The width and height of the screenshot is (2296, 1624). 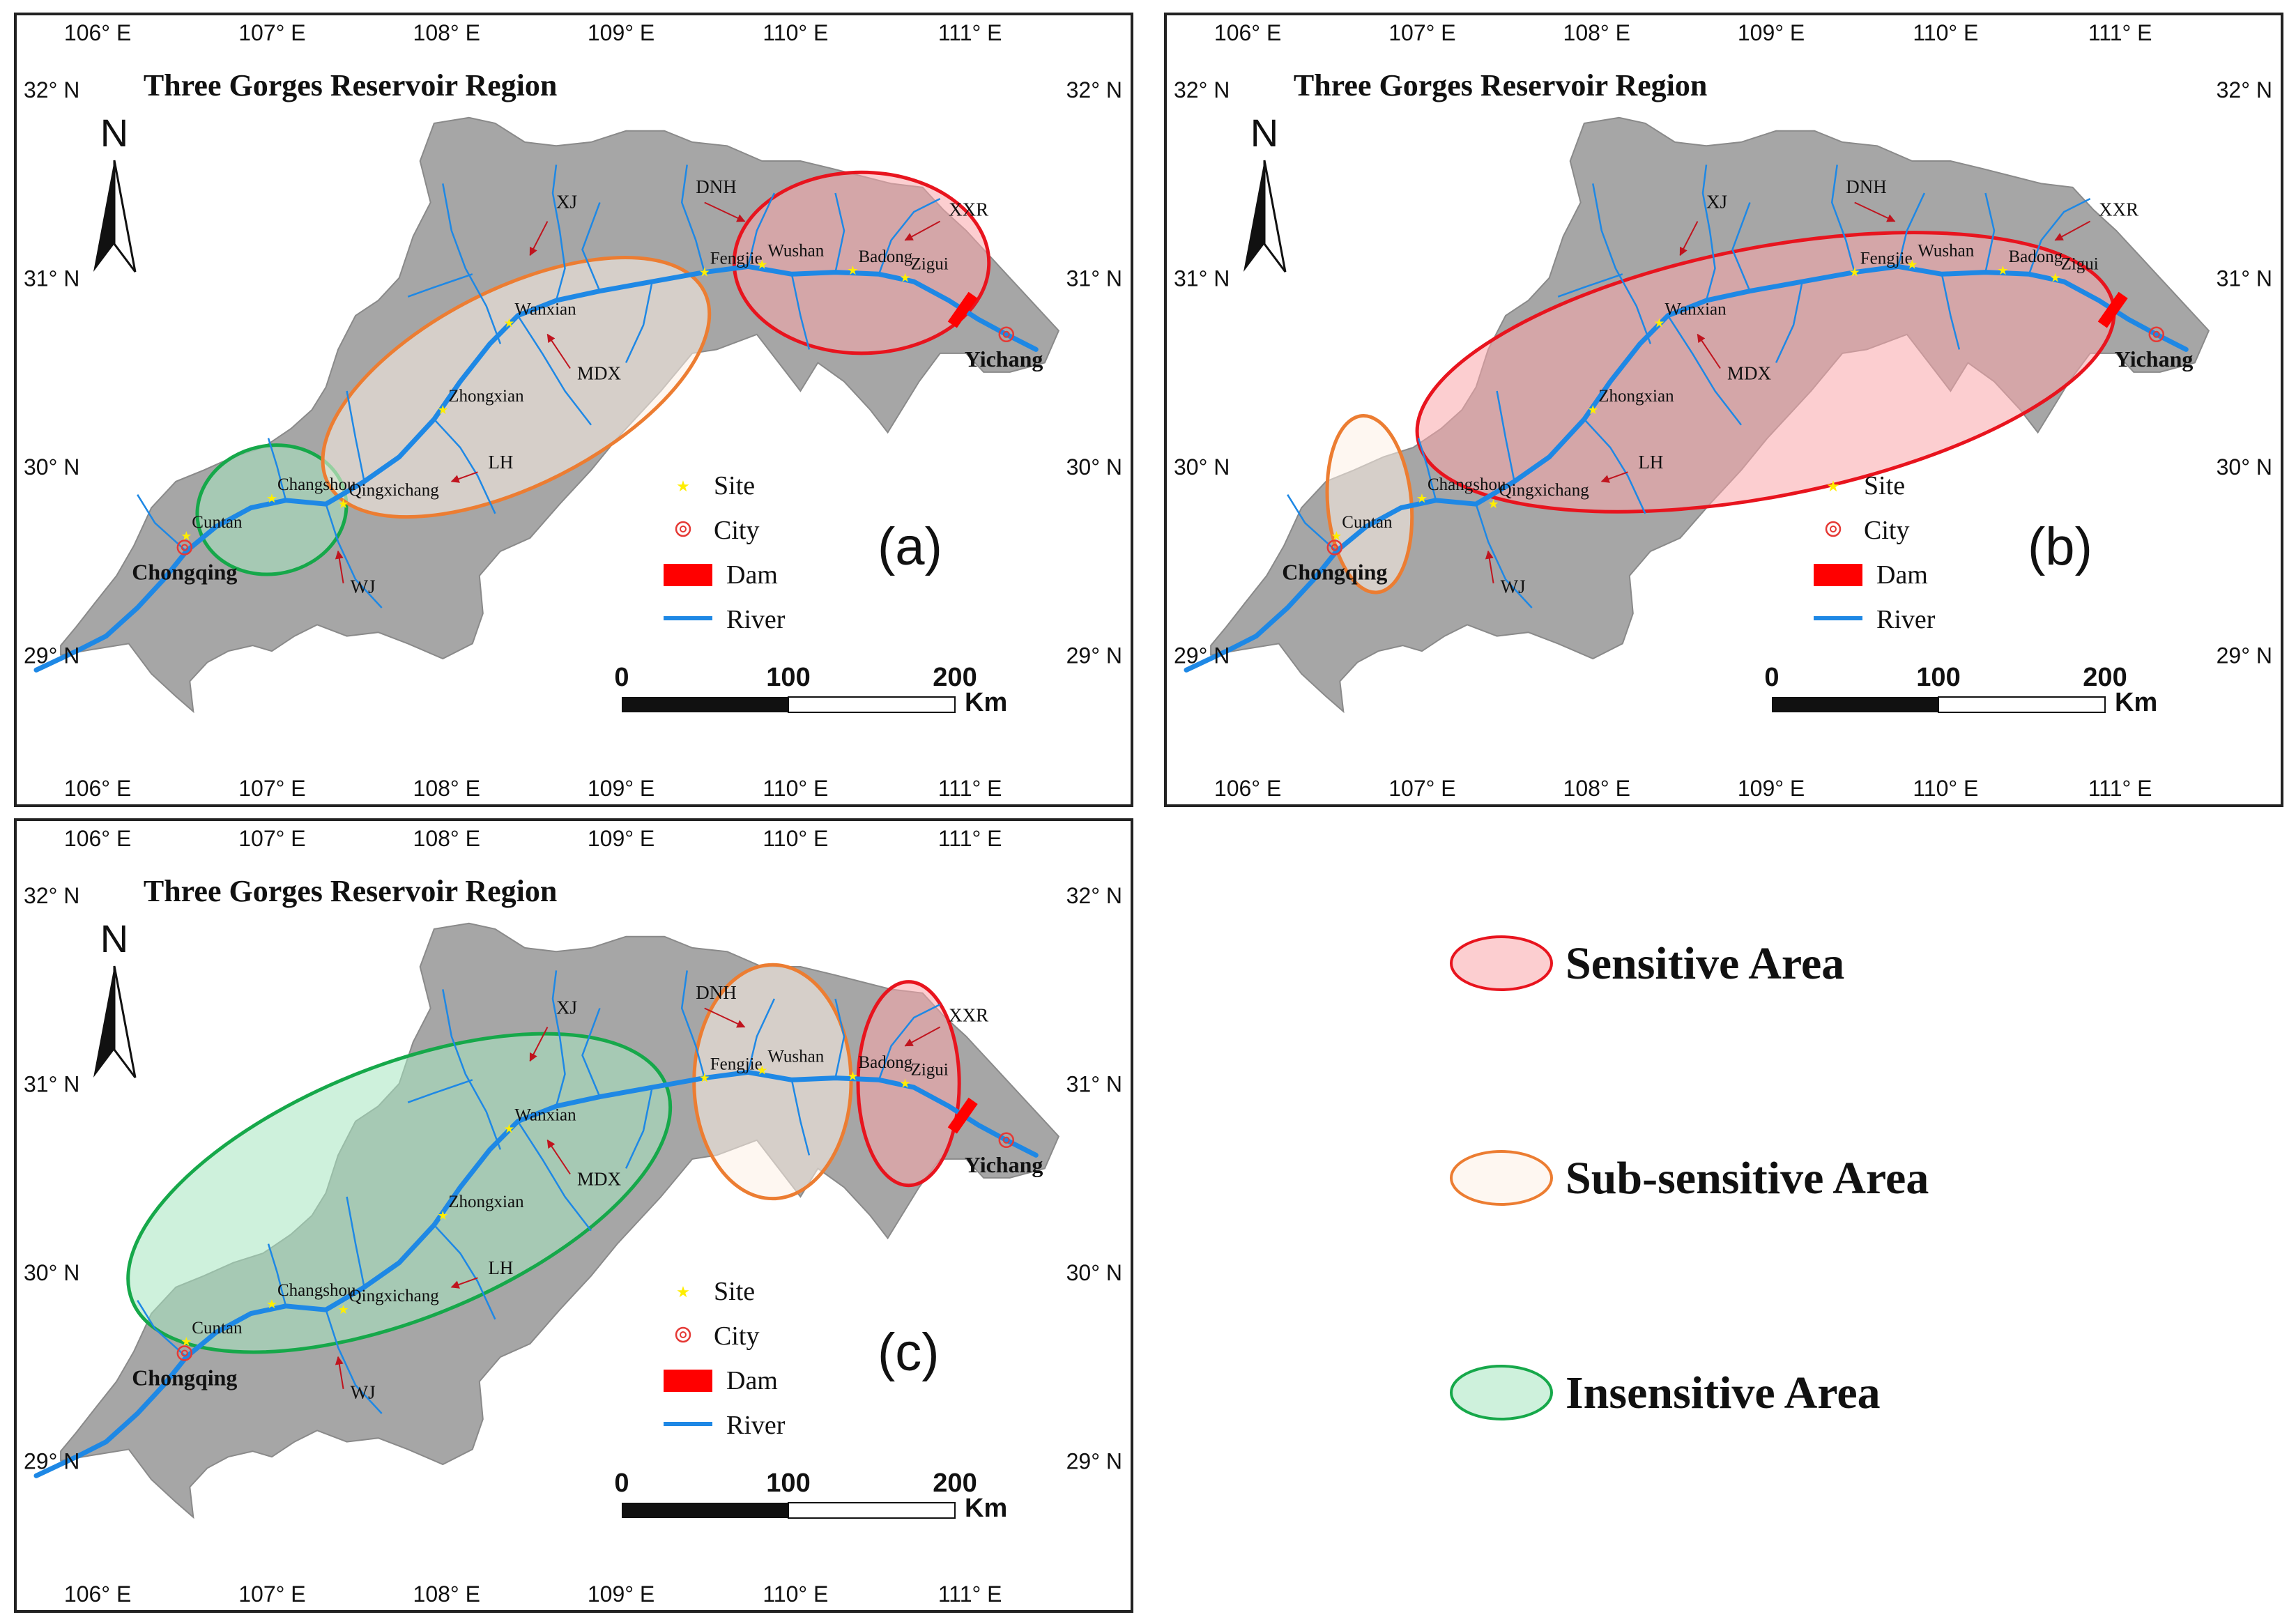 I want to click on legend-site-label: Site, so click(x=735, y=485).